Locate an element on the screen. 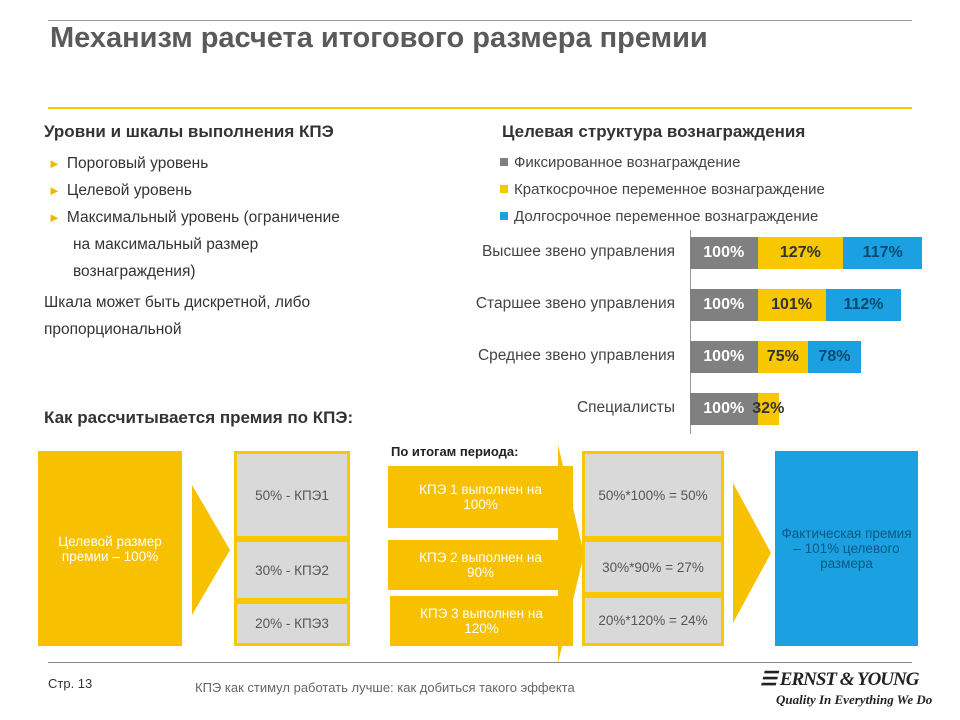 The image size is (960, 720). list-item: ► Целевой уровень is located at coordinates (120, 190).